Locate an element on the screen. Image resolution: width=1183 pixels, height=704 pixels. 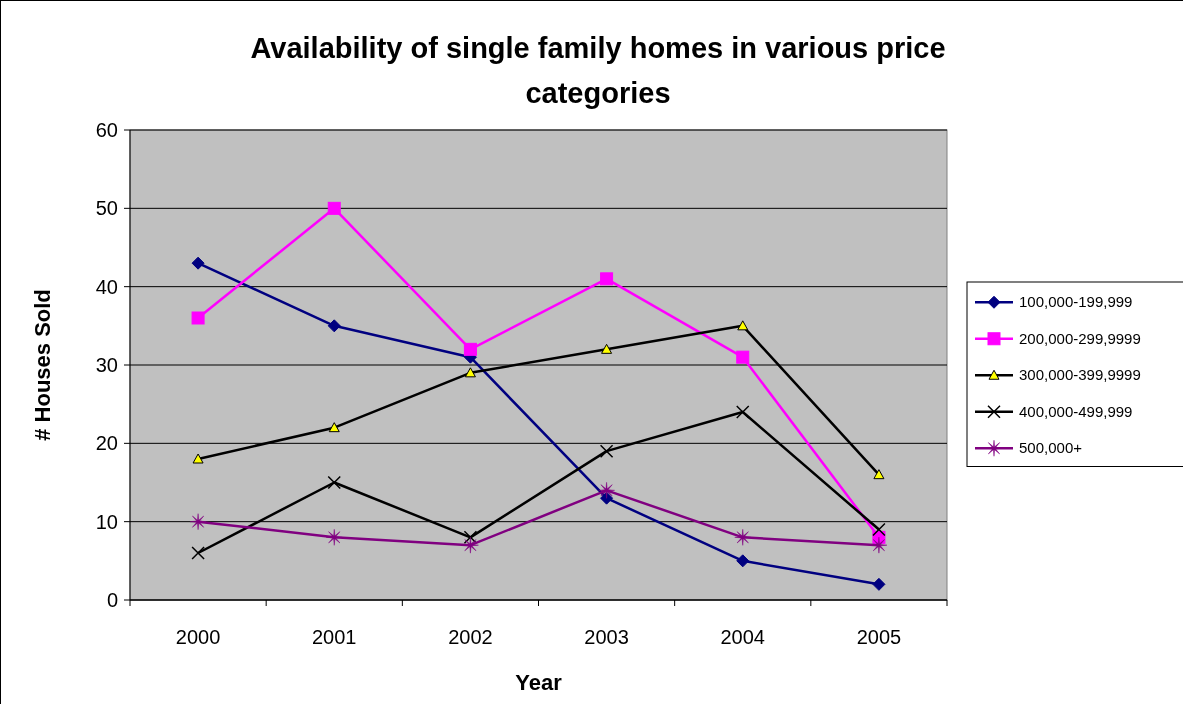
x-tick-label: 2003 is located at coordinates (606, 637).